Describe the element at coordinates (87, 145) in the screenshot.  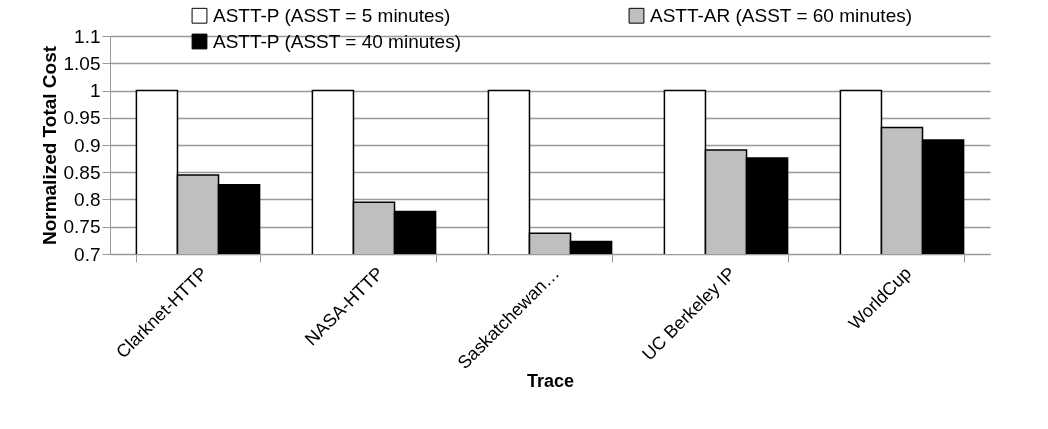
I see `y-tick-label: 0.9` at that location.